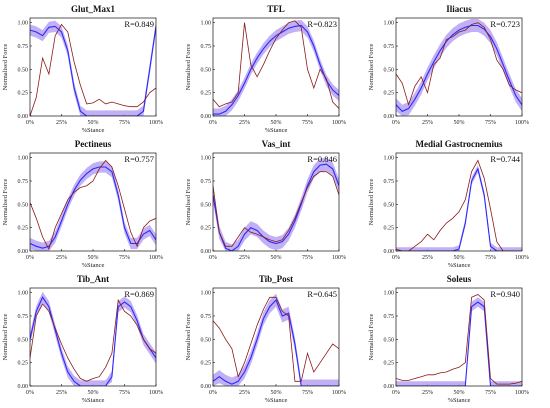  I want to click on chart-title: Glut_Max1, so click(93, 9).